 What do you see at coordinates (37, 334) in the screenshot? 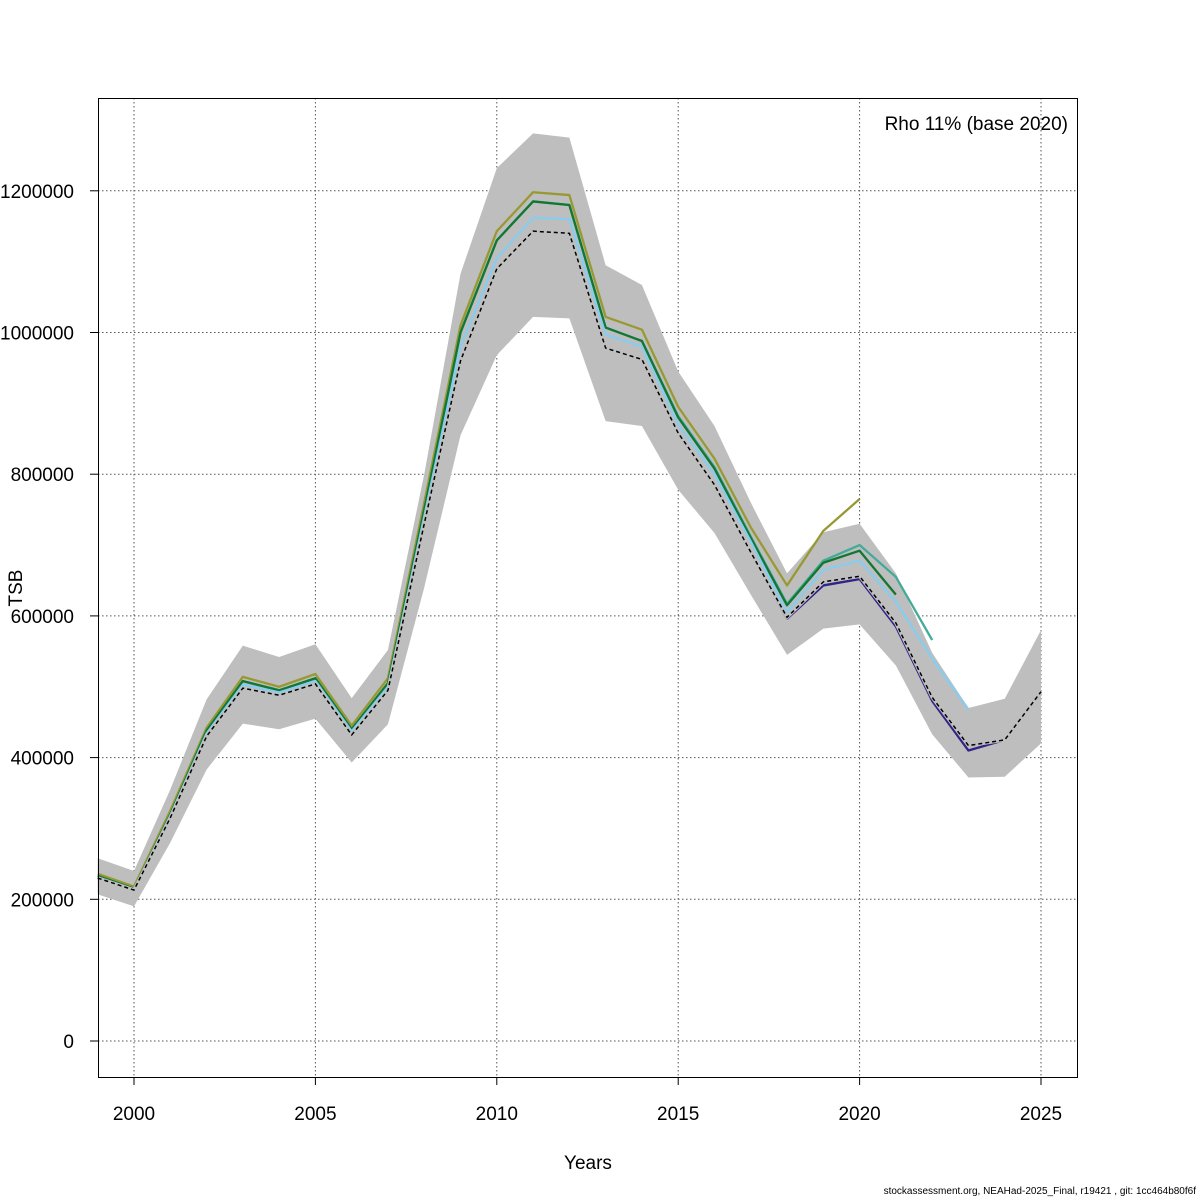
I see `y-tick-label: 1000000` at bounding box center [37, 334].